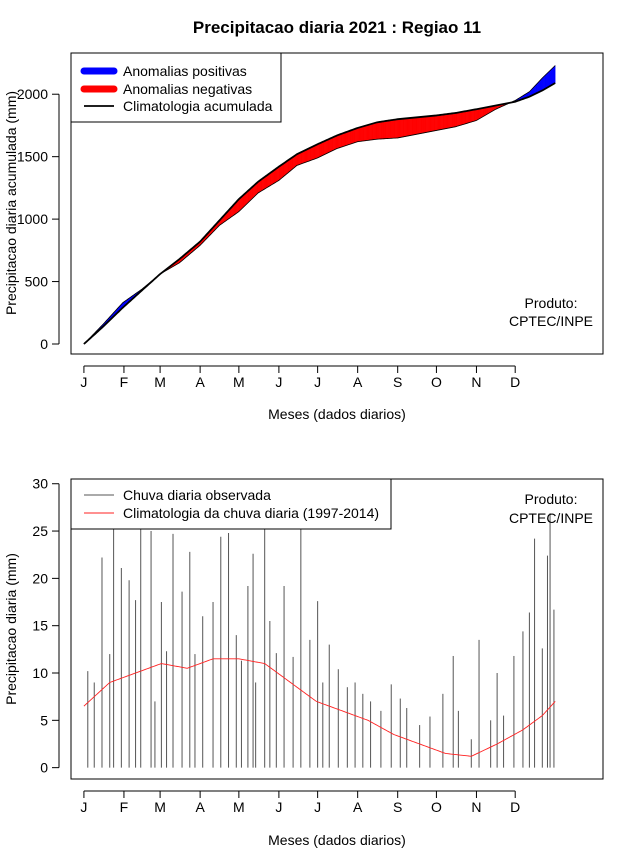 This screenshot has width=640, height=850. What do you see at coordinates (40, 484) in the screenshot?
I see `y-tick-label: 30` at bounding box center [40, 484].